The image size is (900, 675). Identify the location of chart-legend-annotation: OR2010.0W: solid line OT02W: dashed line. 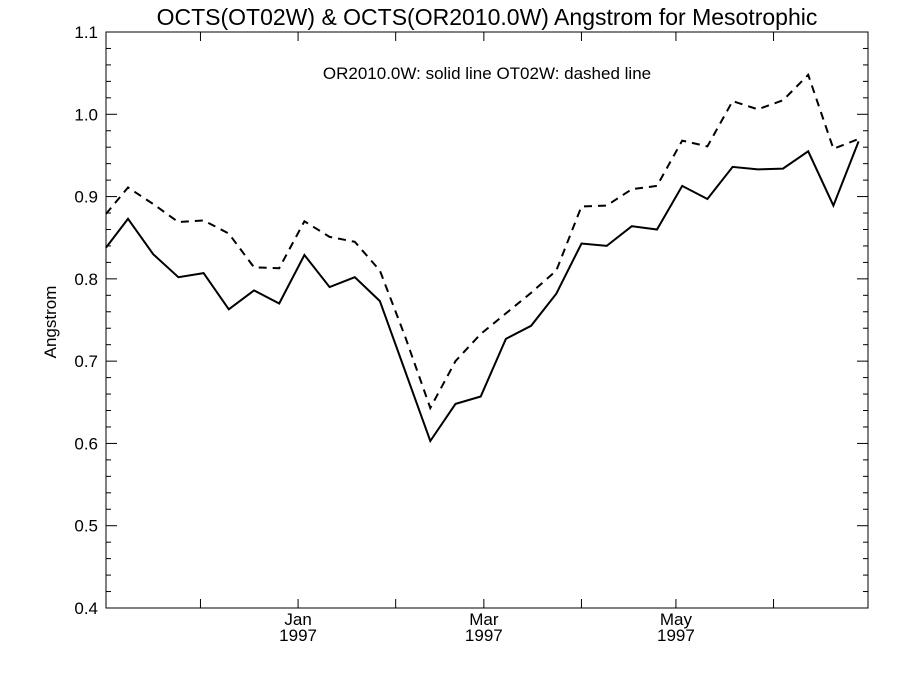
(487, 73).